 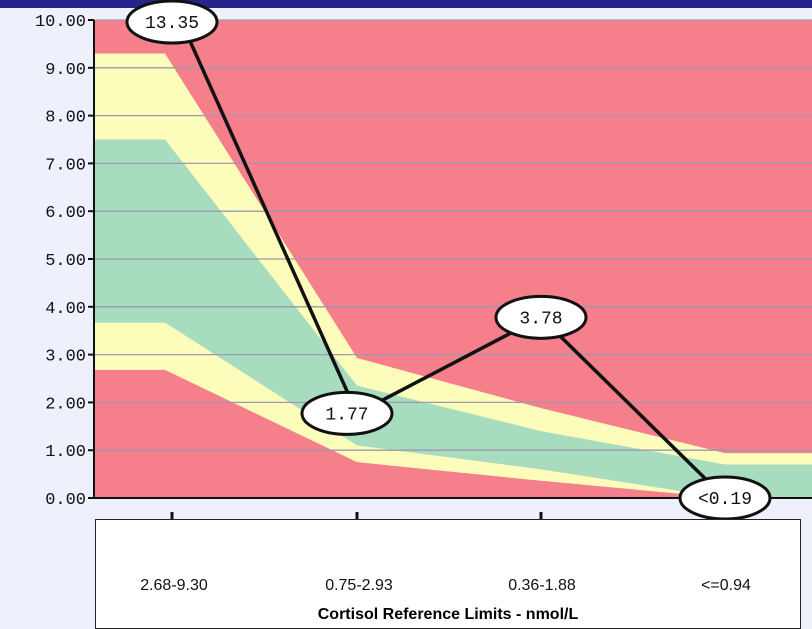 I want to click on y-tick-label: 8.00, so click(x=65, y=118).